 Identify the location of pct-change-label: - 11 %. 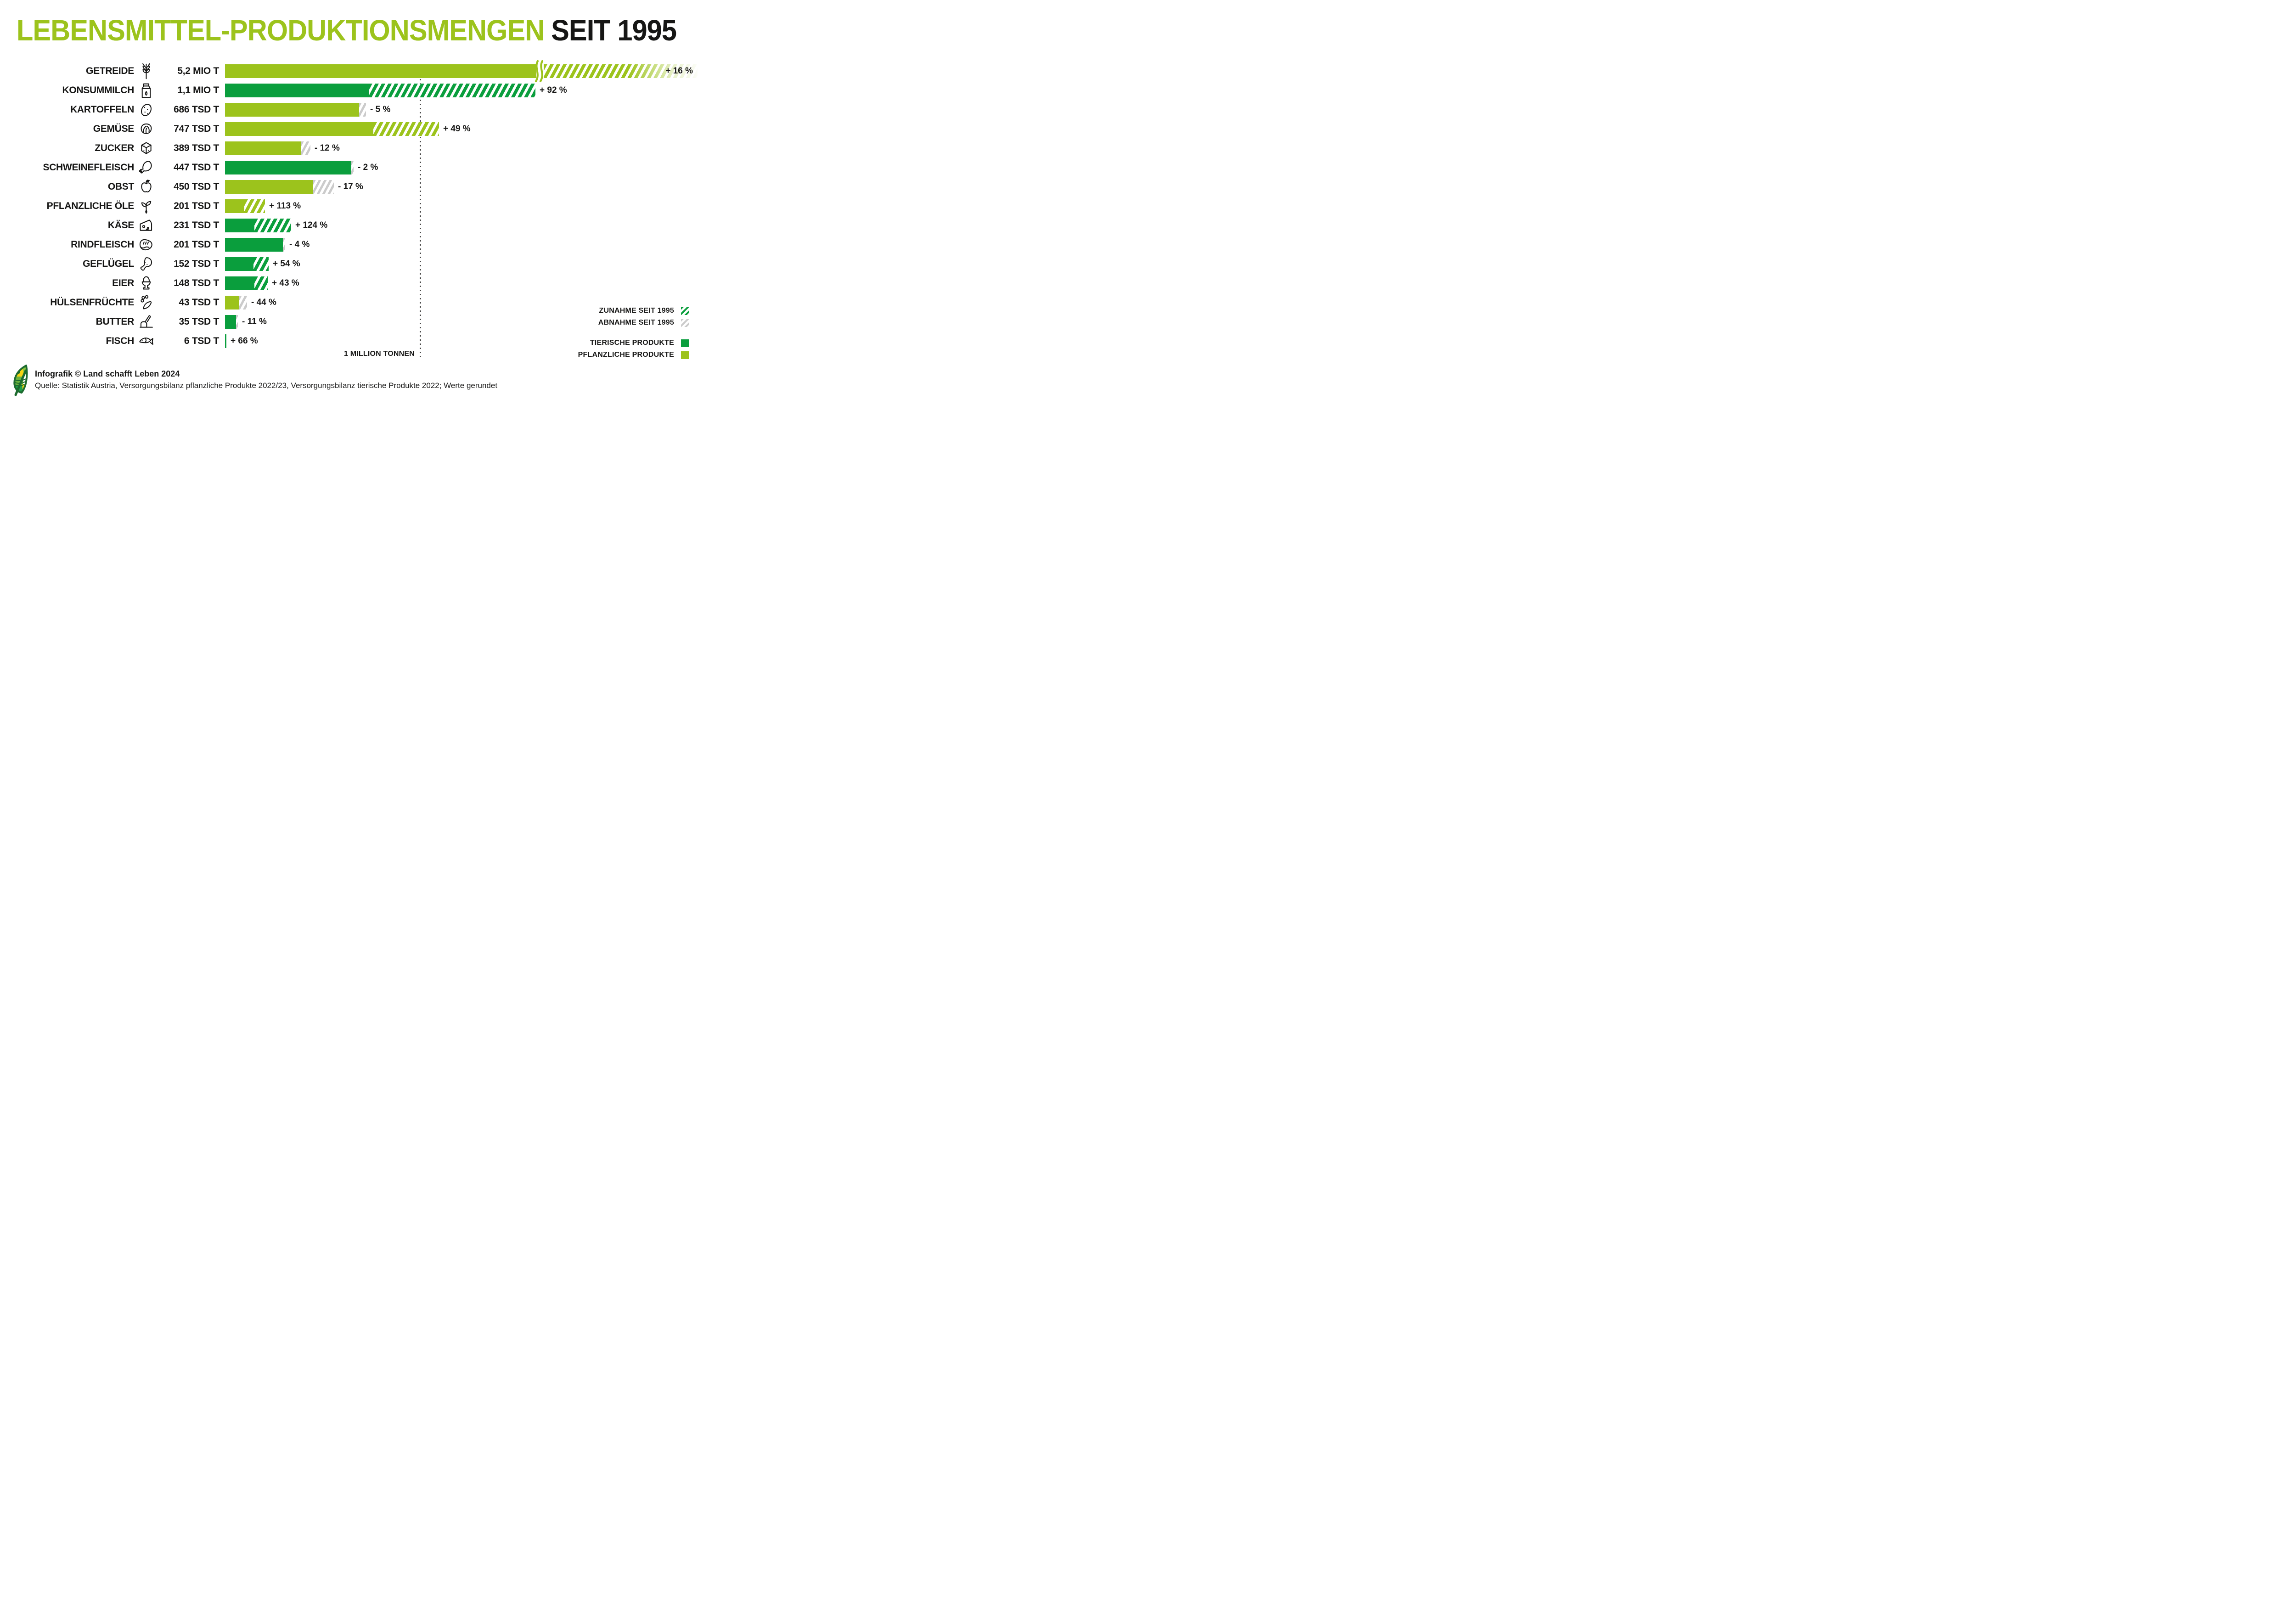
(254, 321).